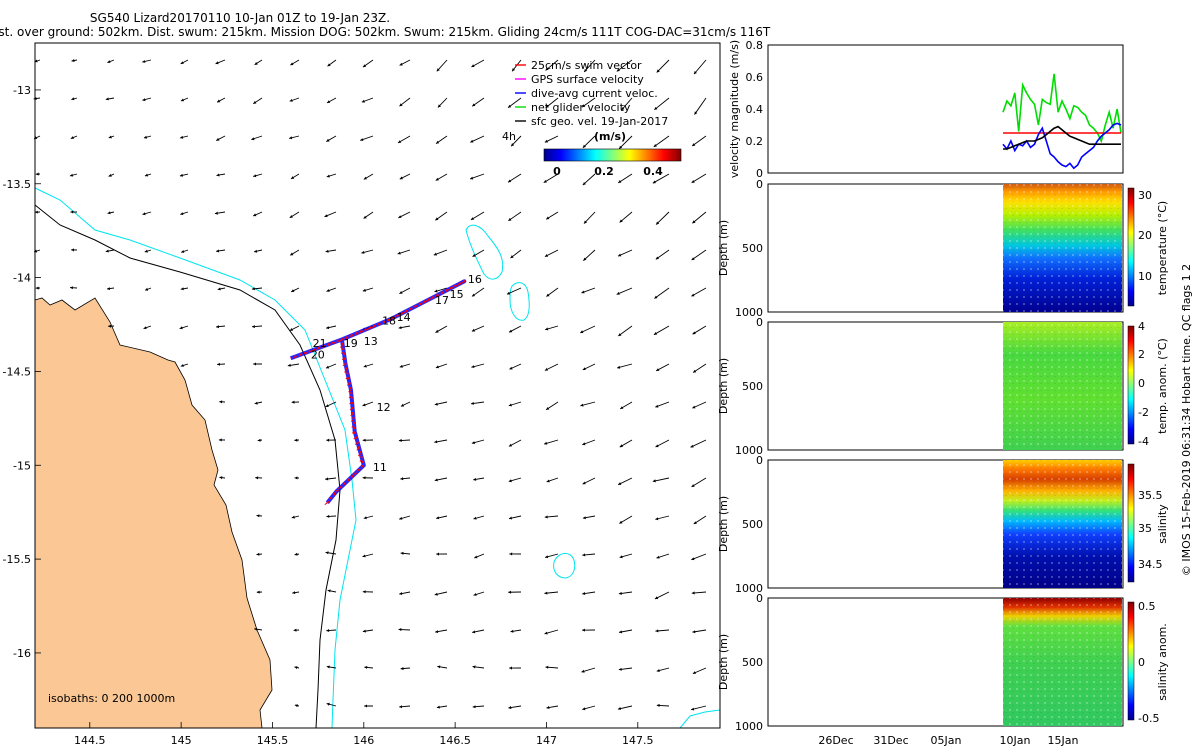  I want to click on legend-label-net: net glider velocity, so click(581, 107).